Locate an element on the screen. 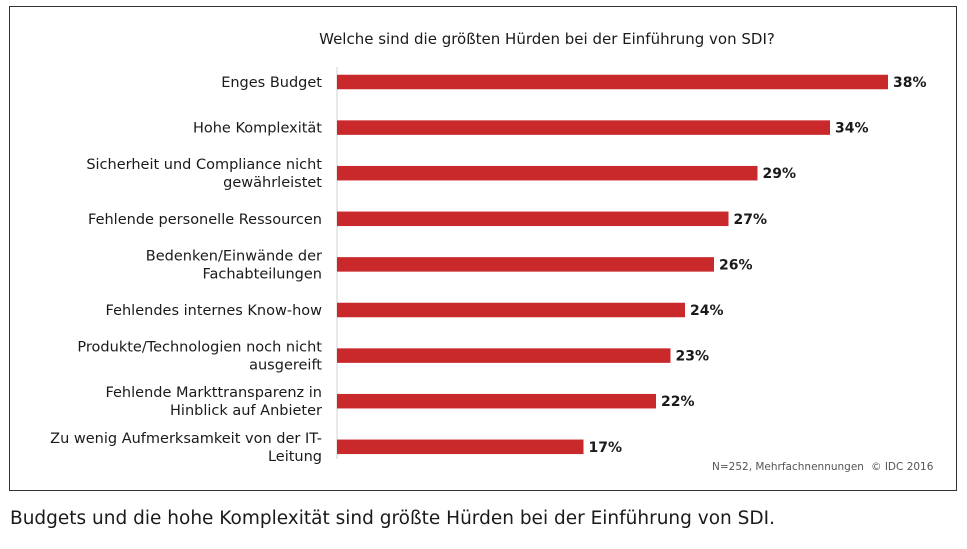 This screenshot has width=967, height=549. category-label-5: Fehlendes internes Know-how is located at coordinates (214, 311).